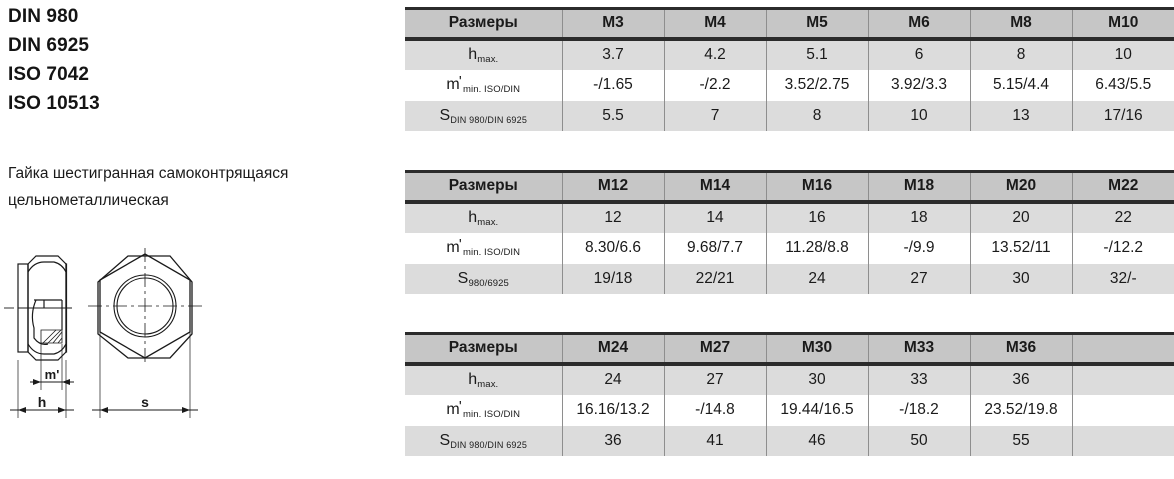  Describe the element at coordinates (613, 279) in the screenshot. I see `cell-value: 19/18` at that location.